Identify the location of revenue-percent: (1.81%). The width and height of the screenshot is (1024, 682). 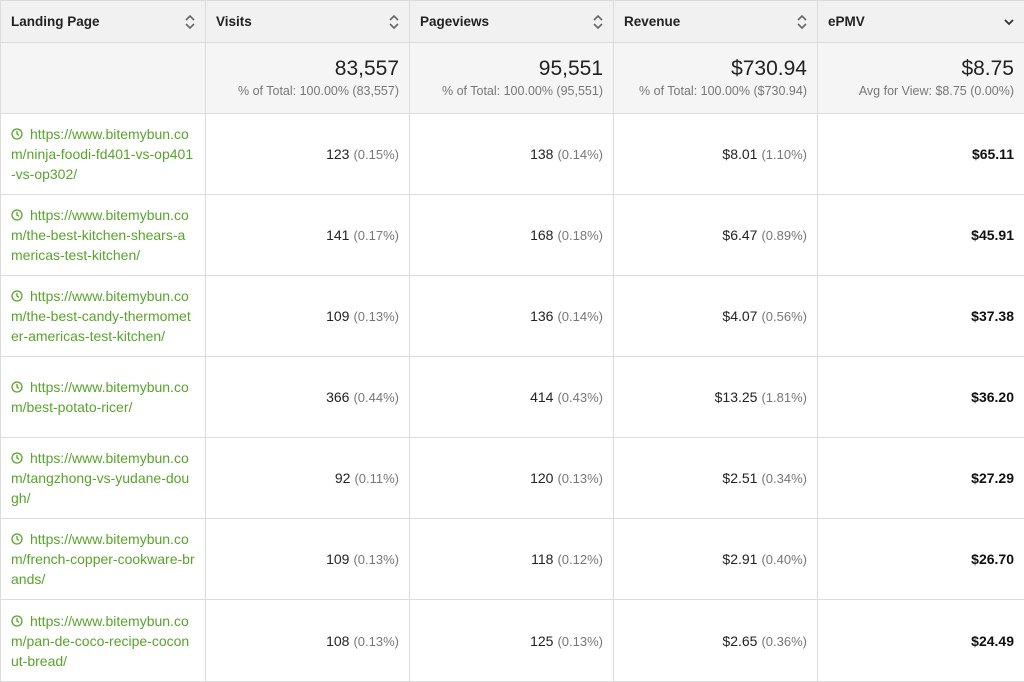
(784, 397).